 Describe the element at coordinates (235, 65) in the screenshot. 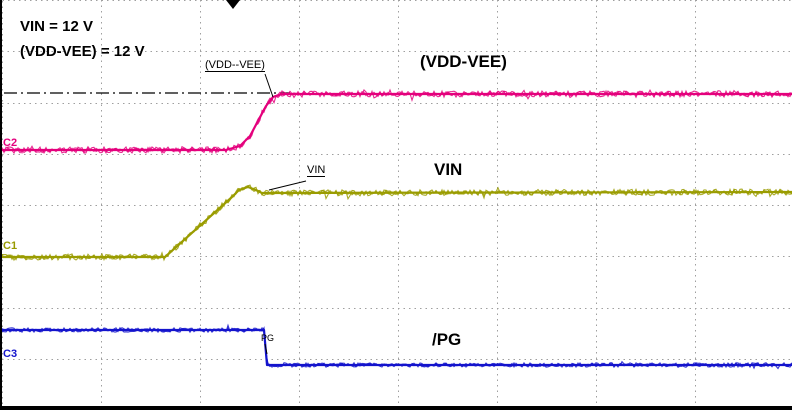

I see `callout-vddvee: (VDD--VEE)` at that location.